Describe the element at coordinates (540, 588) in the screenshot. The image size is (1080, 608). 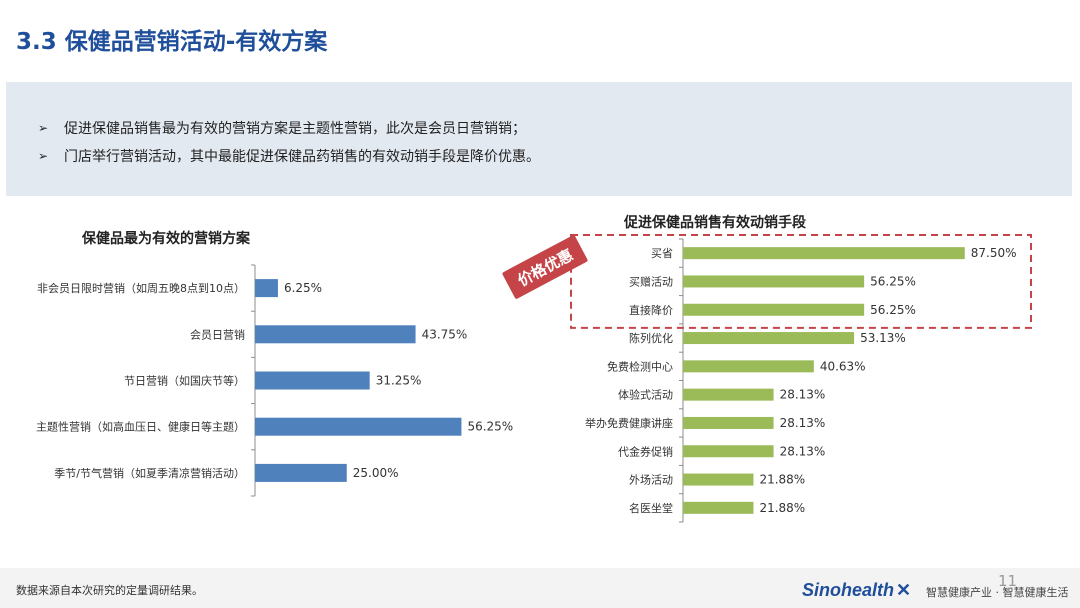
I see `footer-bar` at that location.